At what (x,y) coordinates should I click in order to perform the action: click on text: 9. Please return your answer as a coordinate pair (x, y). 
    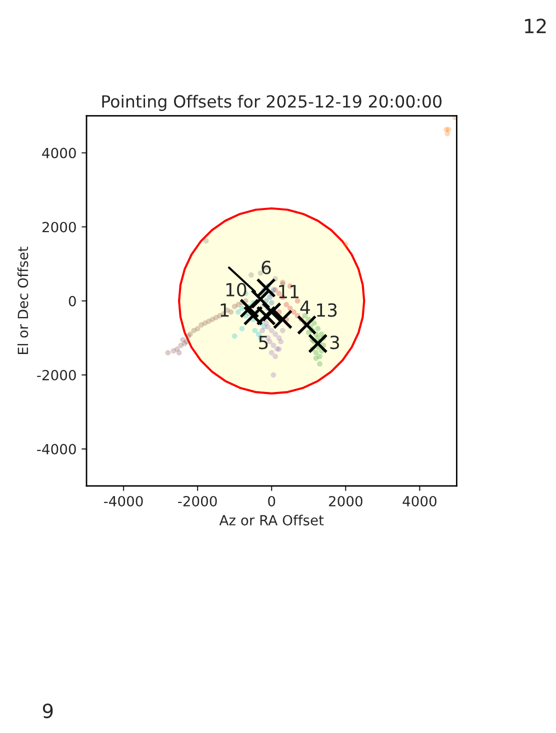
    Looking at the image, I should click on (47, 711).